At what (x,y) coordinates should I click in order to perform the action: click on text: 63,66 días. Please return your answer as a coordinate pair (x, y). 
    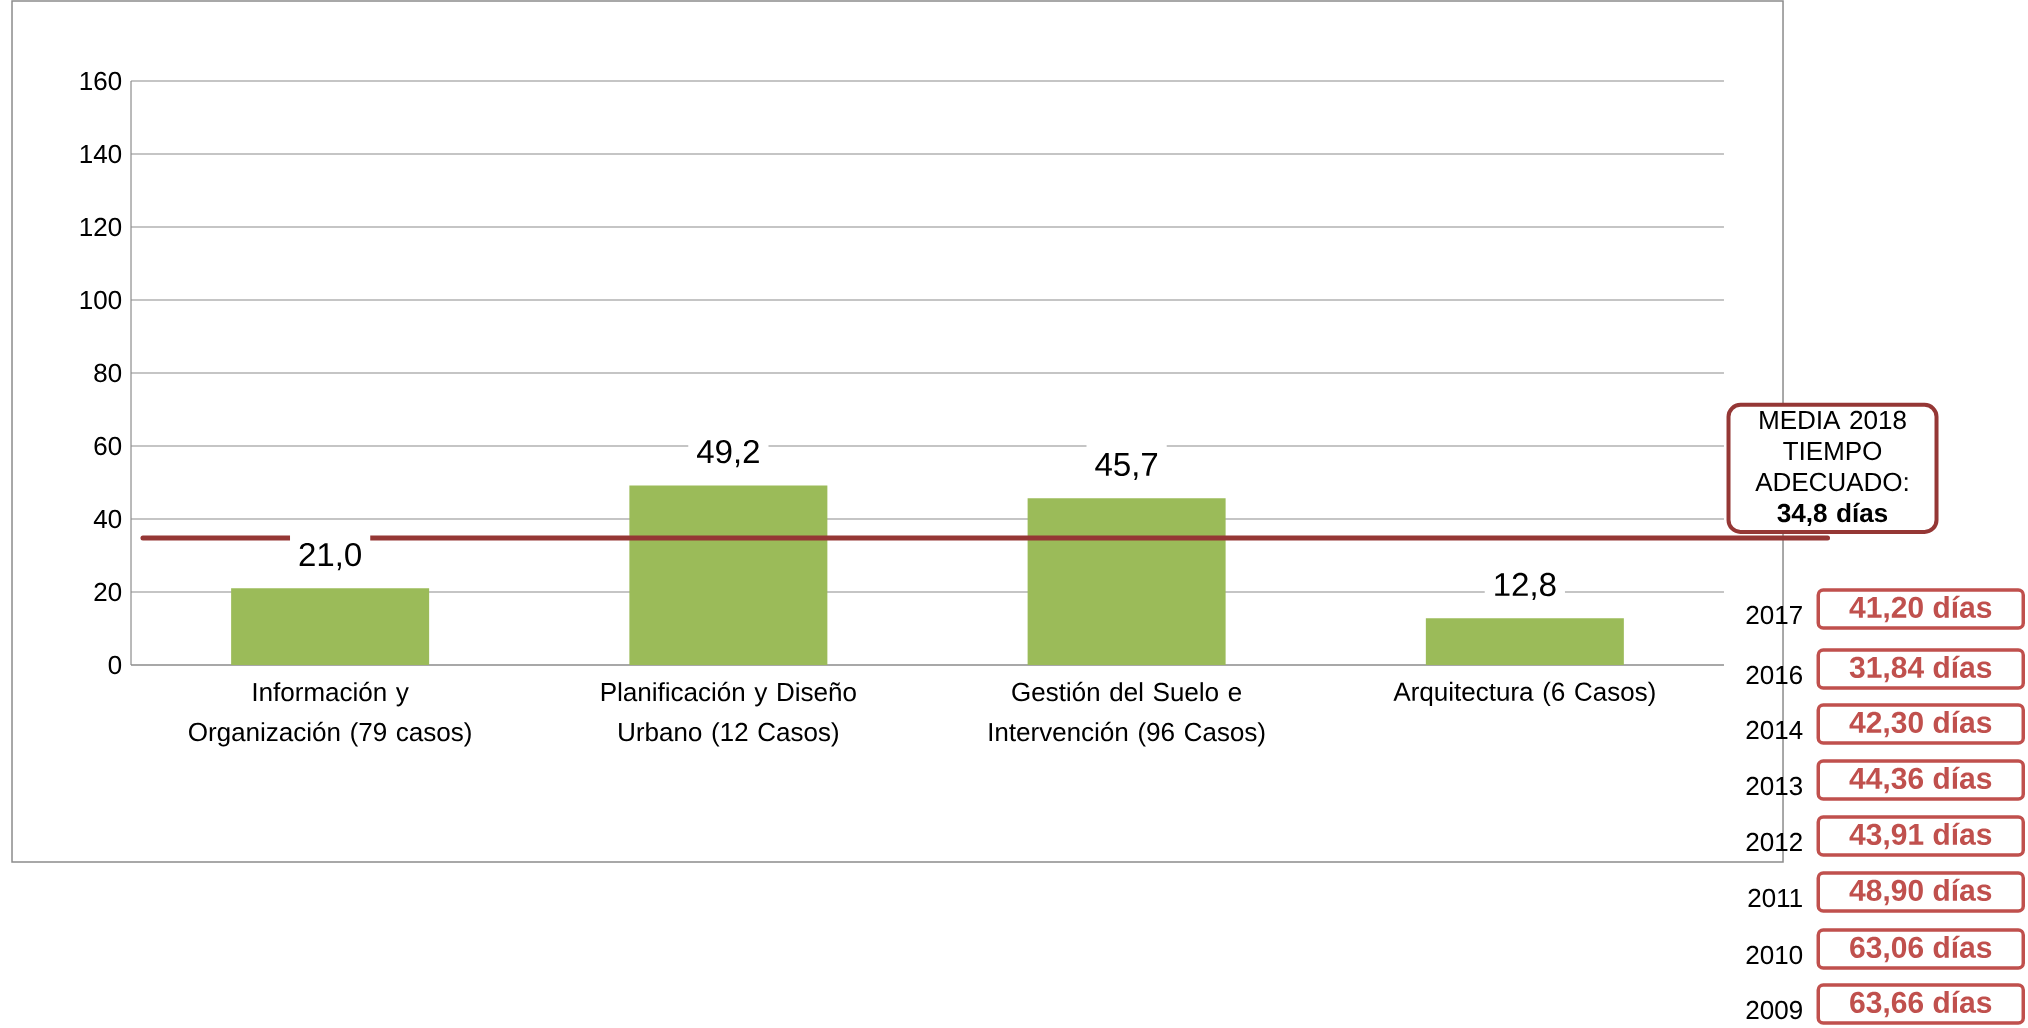
    Looking at the image, I should click on (1921, 1004).